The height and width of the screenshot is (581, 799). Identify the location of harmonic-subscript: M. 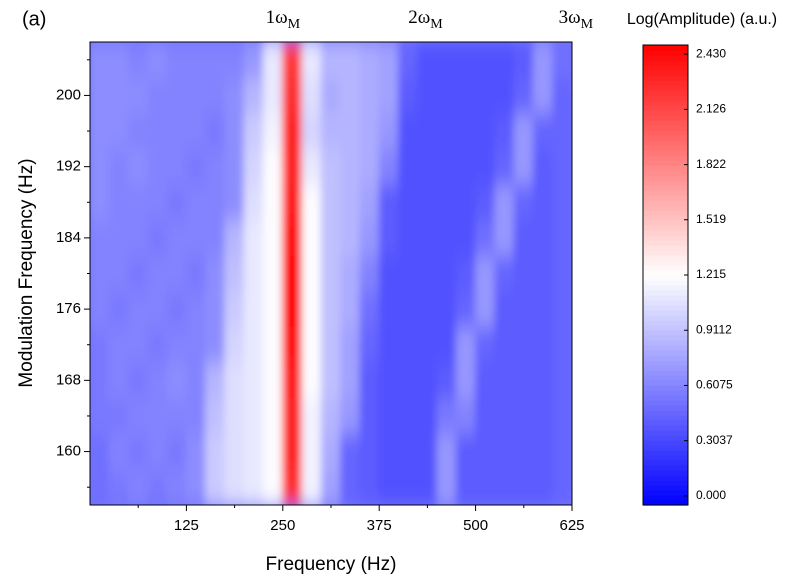
(294, 24).